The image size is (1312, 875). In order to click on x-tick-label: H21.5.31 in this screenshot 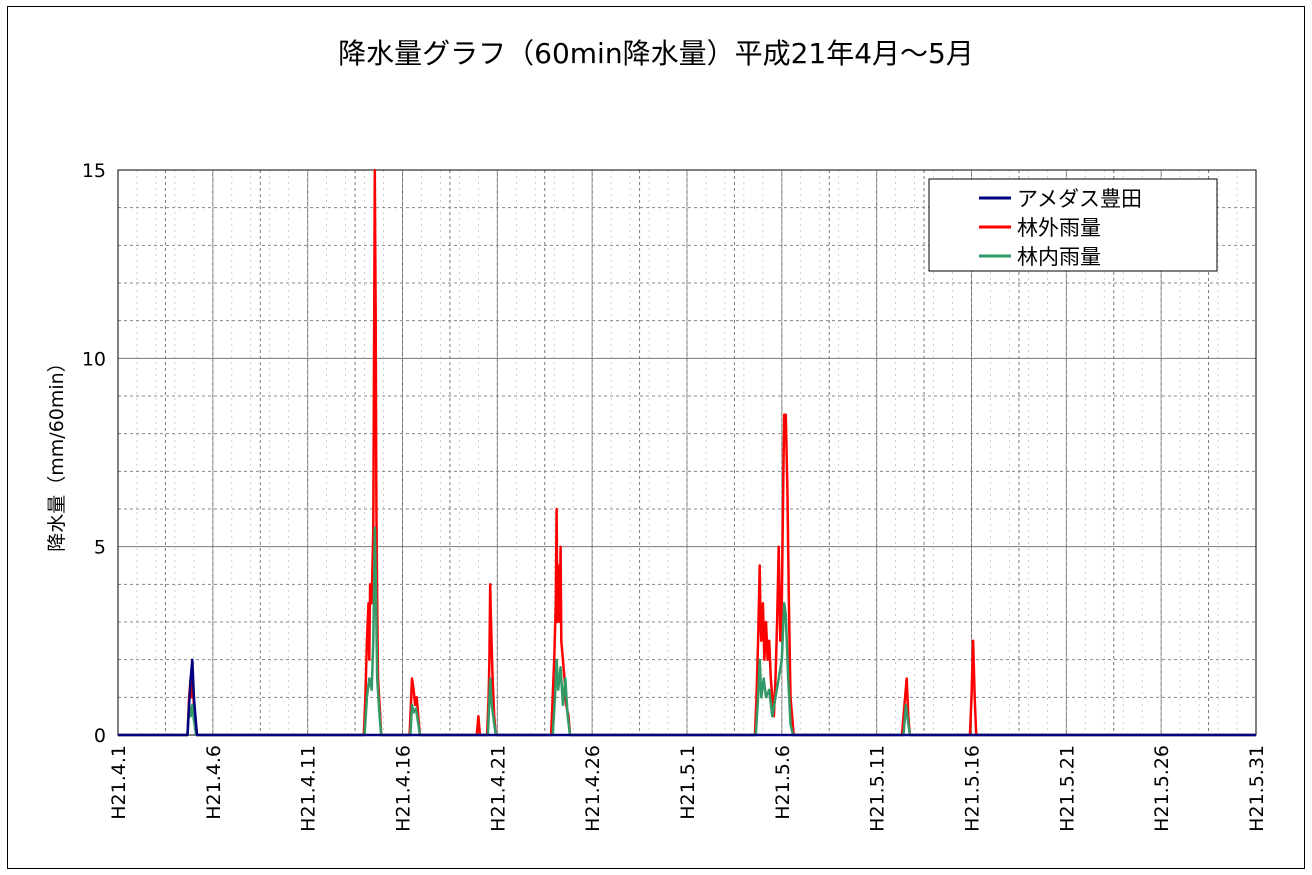, I will do `click(1257, 788)`.